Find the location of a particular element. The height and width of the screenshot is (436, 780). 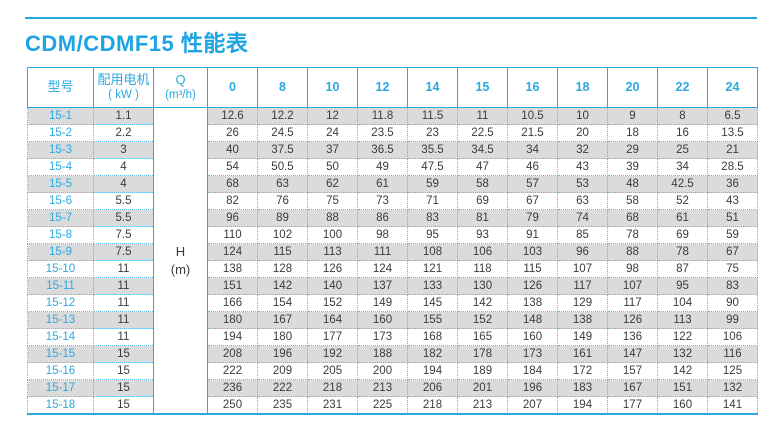

value-cell: 136 is located at coordinates (632, 337).